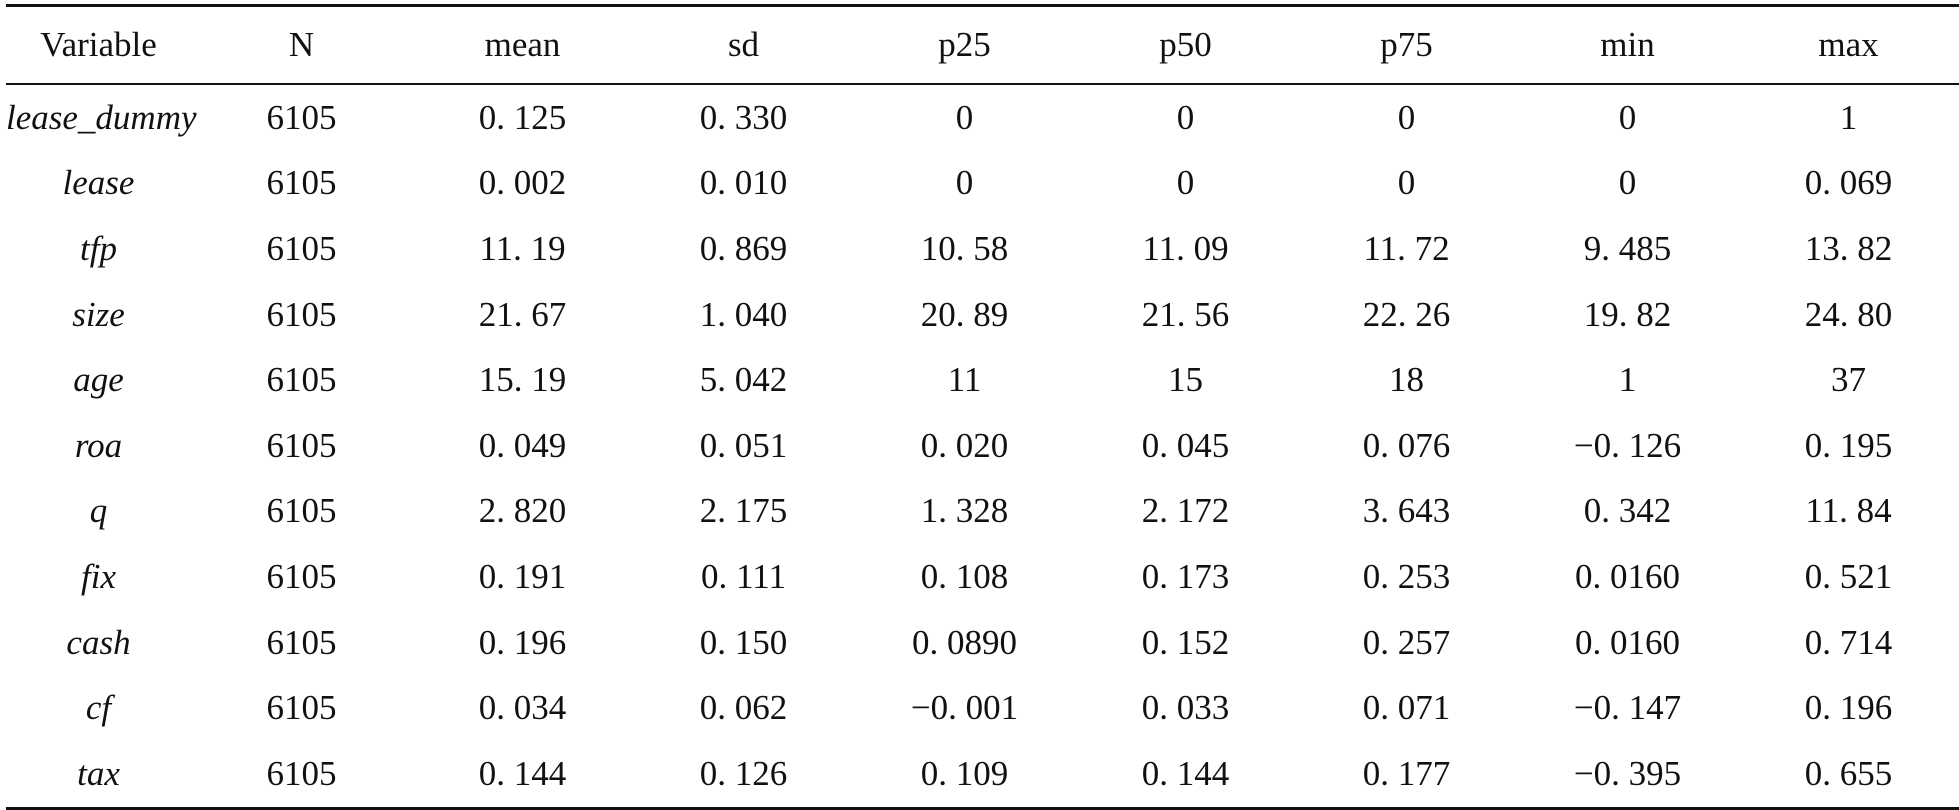  I want to click on cell-sd: 0. 869, so click(743, 248).